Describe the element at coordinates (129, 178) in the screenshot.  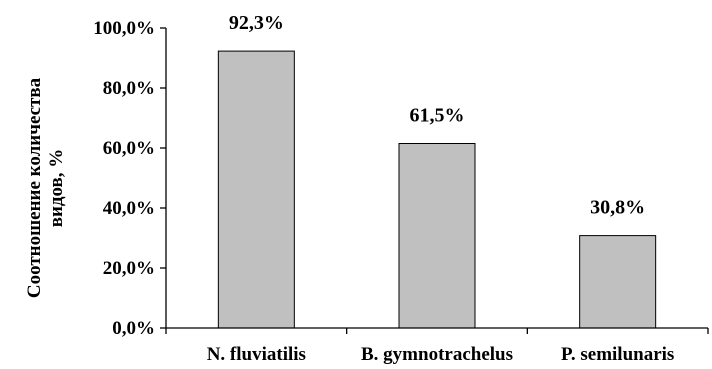
I see `y-axis-ticks: 0,0% 20,0% 40,0% 60,0% 80,0% 100,0%` at that location.